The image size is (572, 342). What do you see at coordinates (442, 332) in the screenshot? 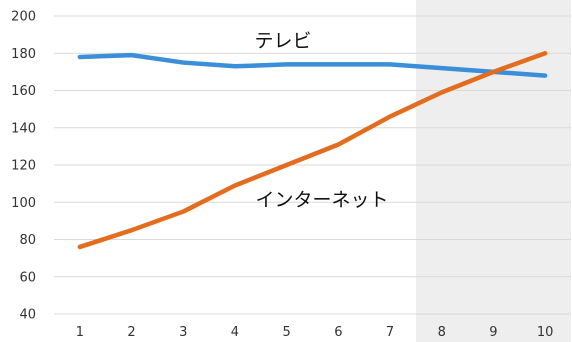
I see `x-tick-label: 8` at bounding box center [442, 332].